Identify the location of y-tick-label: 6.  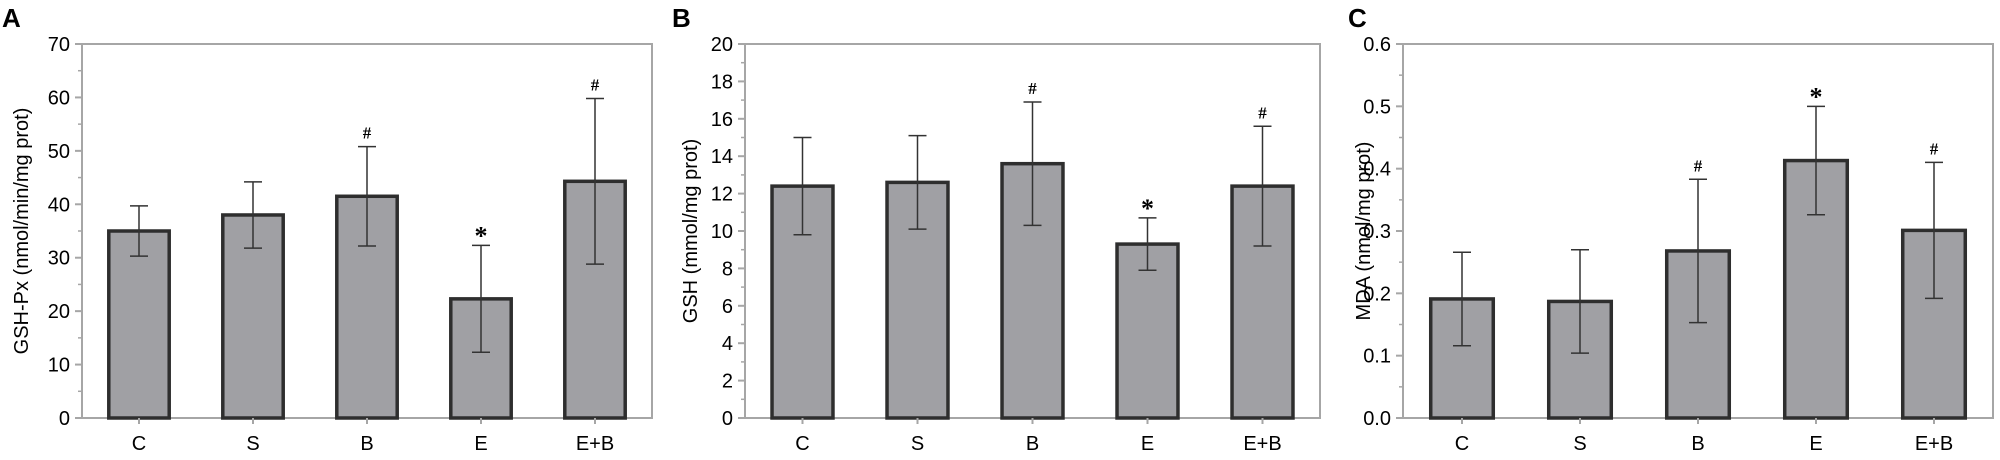
(727, 307).